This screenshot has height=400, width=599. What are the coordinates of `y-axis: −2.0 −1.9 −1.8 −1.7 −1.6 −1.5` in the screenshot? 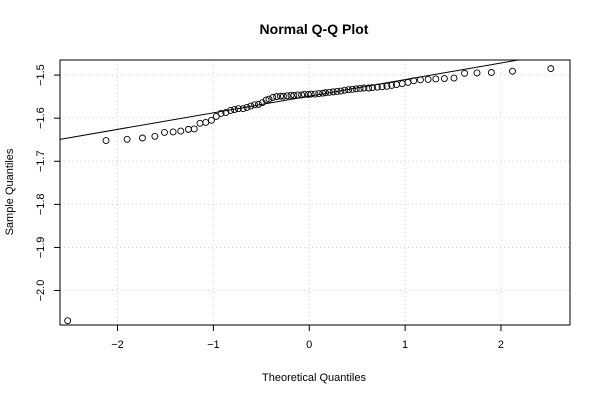 It's located at (47, 182).